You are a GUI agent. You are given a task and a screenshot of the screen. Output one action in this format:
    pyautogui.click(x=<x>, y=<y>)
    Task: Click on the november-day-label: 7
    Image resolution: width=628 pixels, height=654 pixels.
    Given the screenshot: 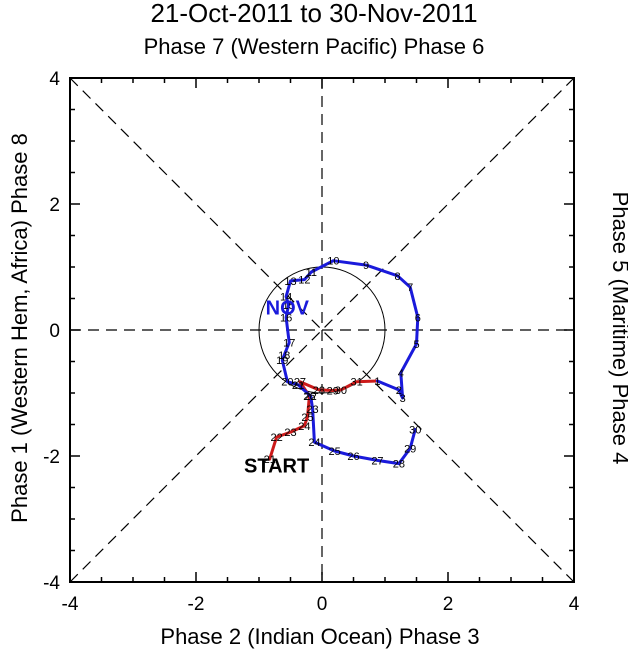 What is the action you would take?
    pyautogui.click(x=410, y=288)
    